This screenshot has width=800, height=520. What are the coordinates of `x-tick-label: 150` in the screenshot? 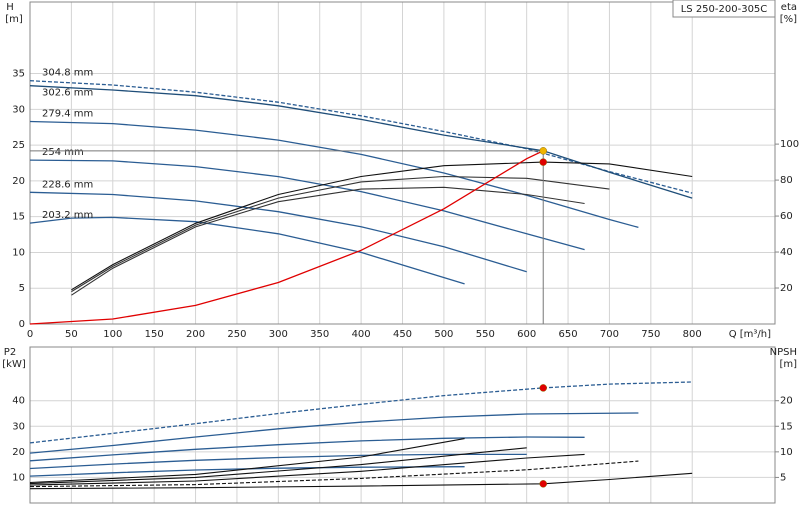 It's located at (154, 334).